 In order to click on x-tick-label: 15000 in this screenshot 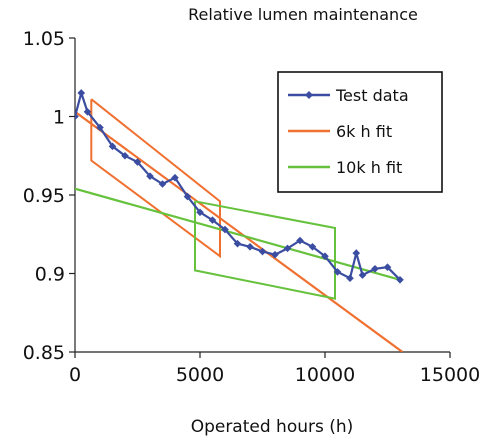, I will do `click(450, 375)`.